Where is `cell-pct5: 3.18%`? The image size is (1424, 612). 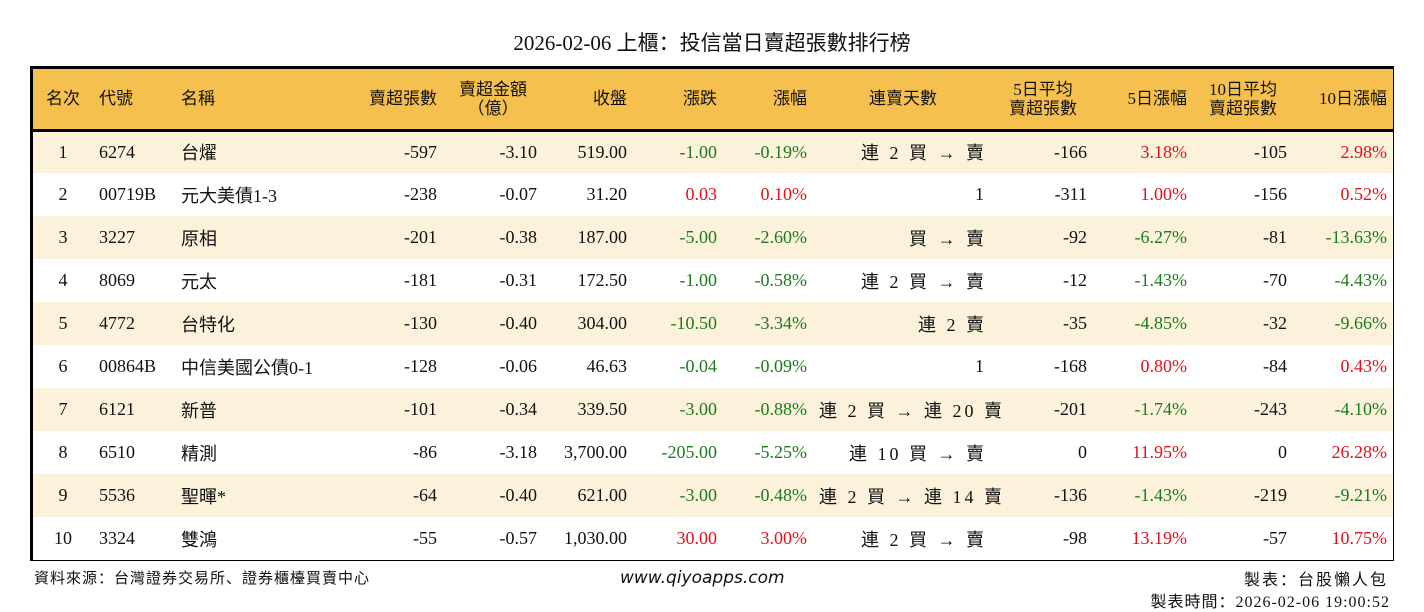 cell-pct5: 3.18% is located at coordinates (1164, 151).